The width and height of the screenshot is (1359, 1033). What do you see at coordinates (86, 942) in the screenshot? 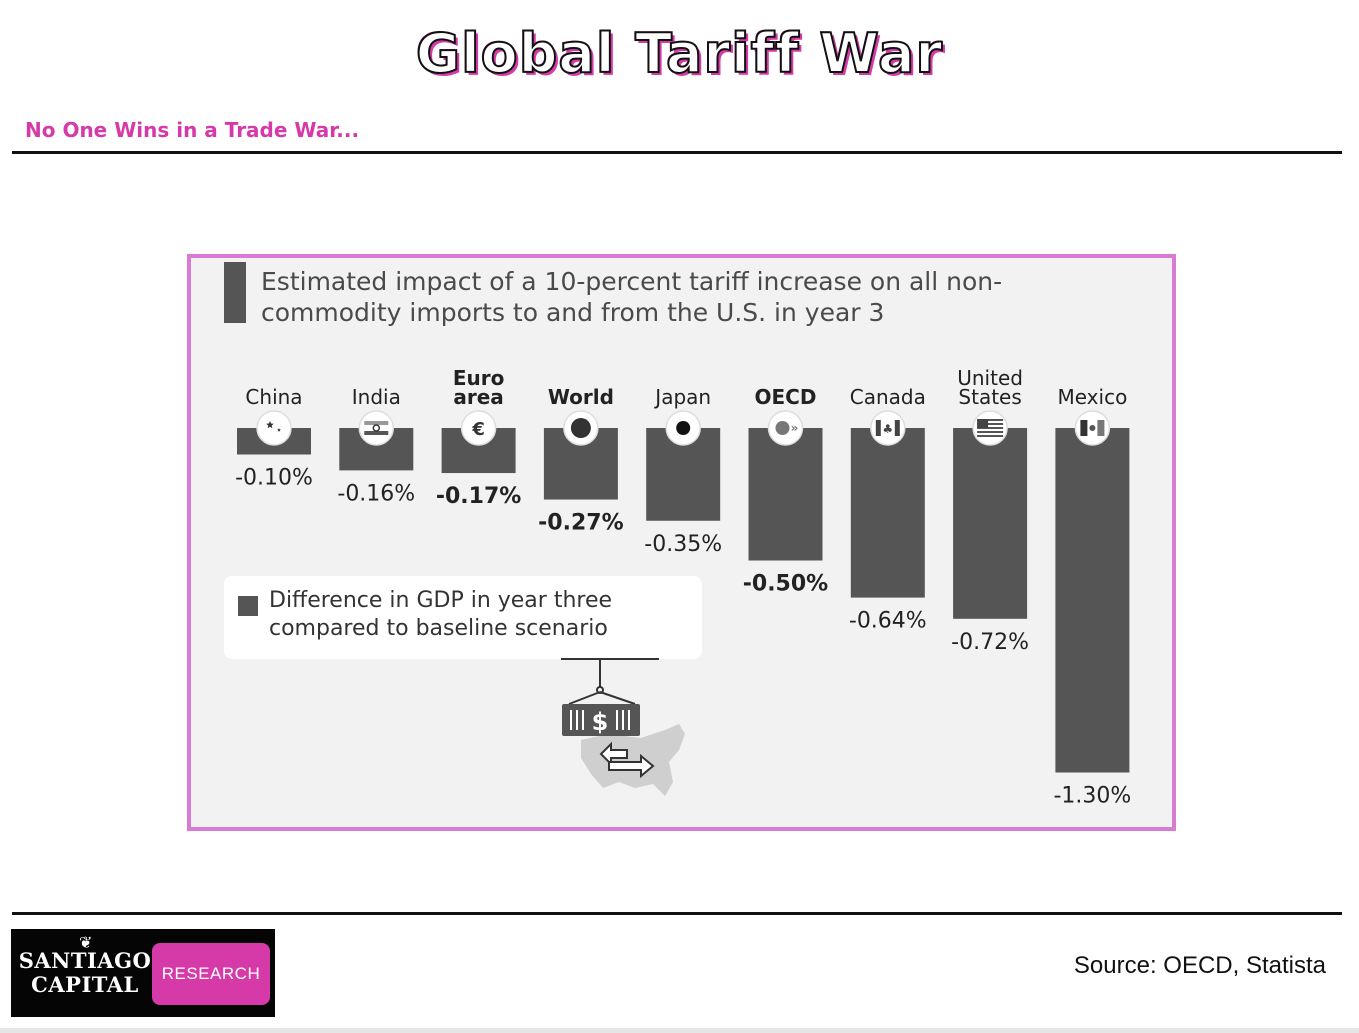
I see `shell-icon: ❦` at bounding box center [86, 942].